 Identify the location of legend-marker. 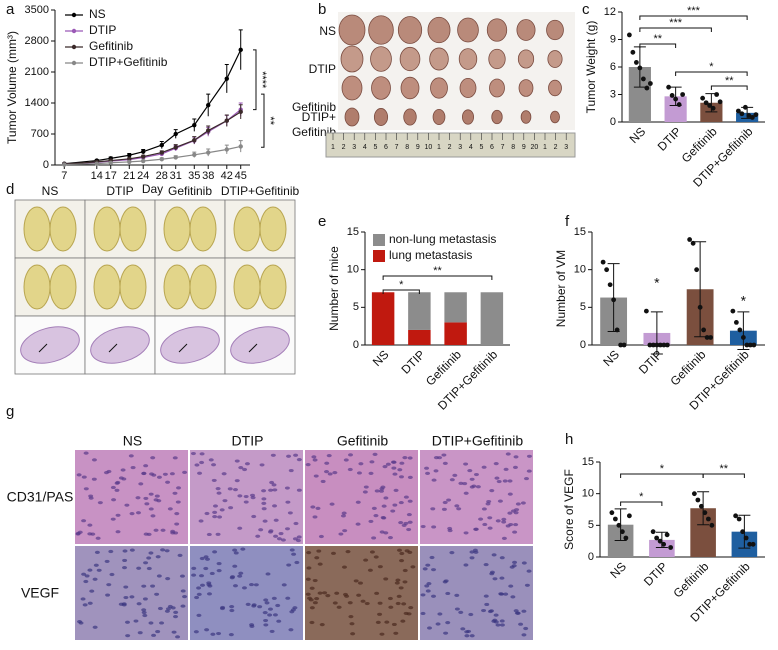
(74, 31).